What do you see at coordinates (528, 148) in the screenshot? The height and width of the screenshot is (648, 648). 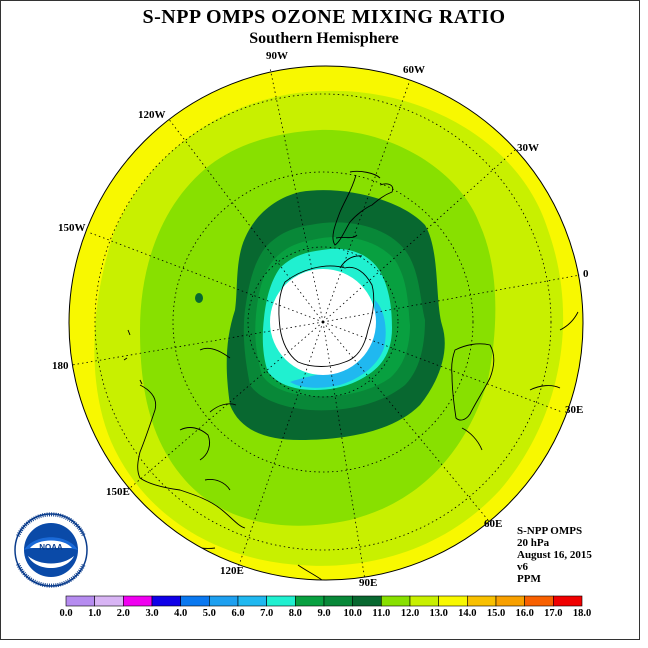 I see `lon-label-30w: 30W` at bounding box center [528, 148].